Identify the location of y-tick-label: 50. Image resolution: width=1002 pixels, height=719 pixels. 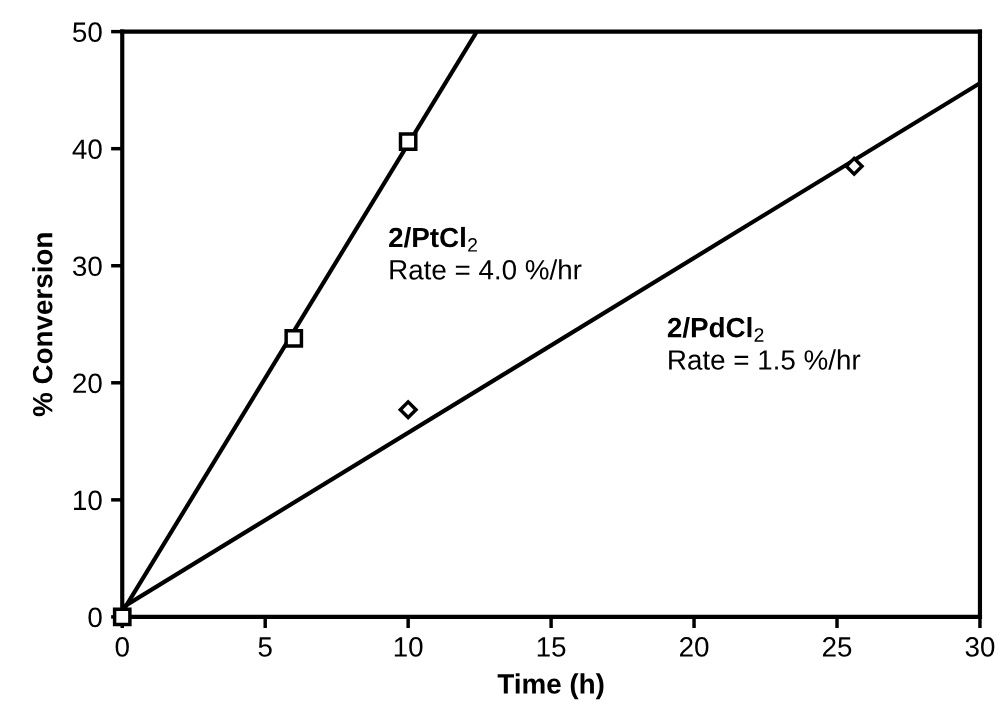
(87, 32).